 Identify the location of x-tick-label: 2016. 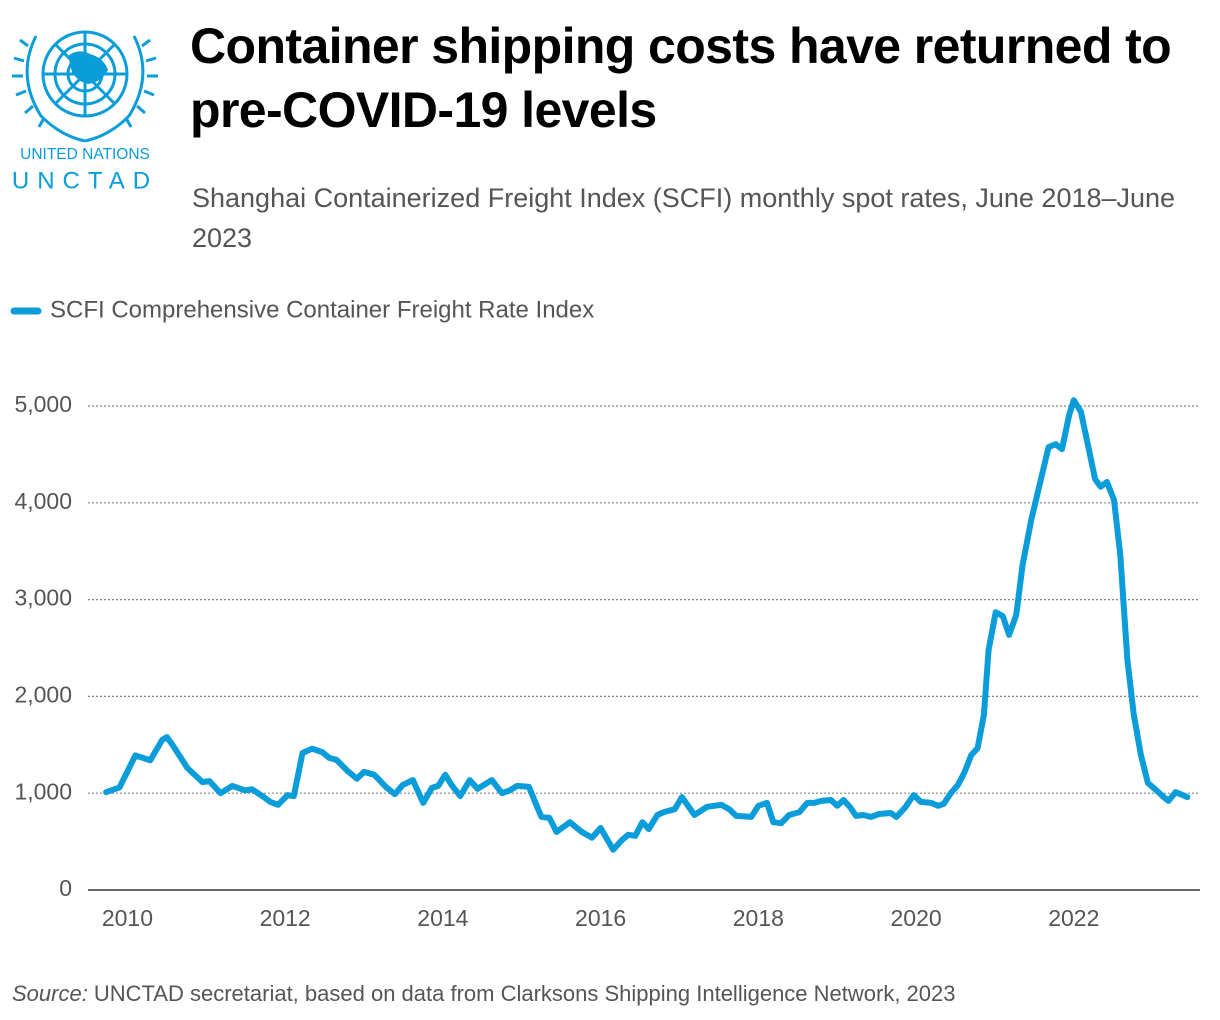
(600, 918).